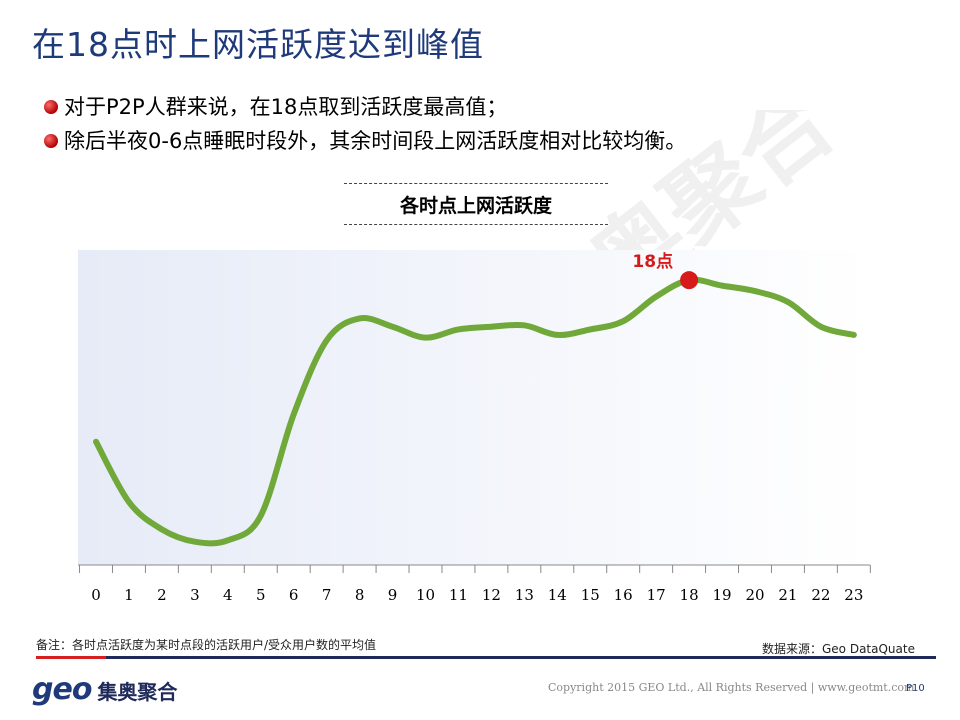 The width and height of the screenshot is (960, 720). Describe the element at coordinates (458, 595) in the screenshot. I see `x-tick-label: 11` at that location.